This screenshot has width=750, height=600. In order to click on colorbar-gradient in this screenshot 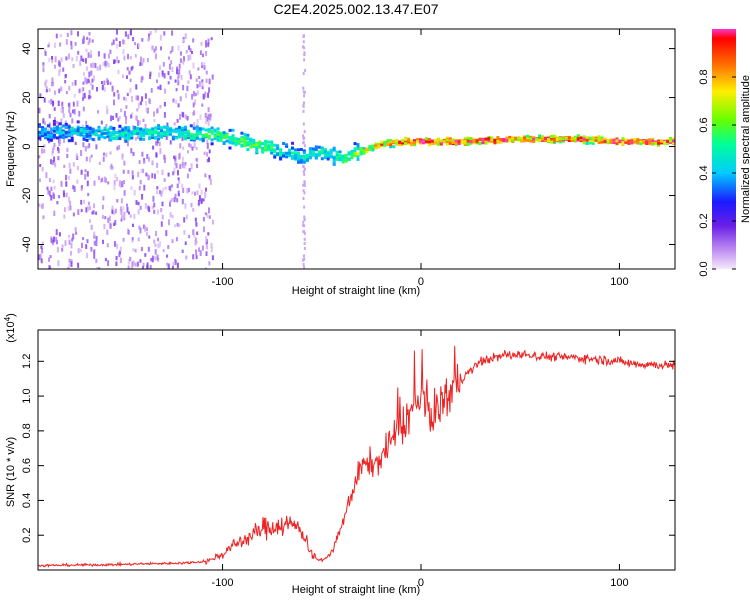, I will do `click(724, 149)`.